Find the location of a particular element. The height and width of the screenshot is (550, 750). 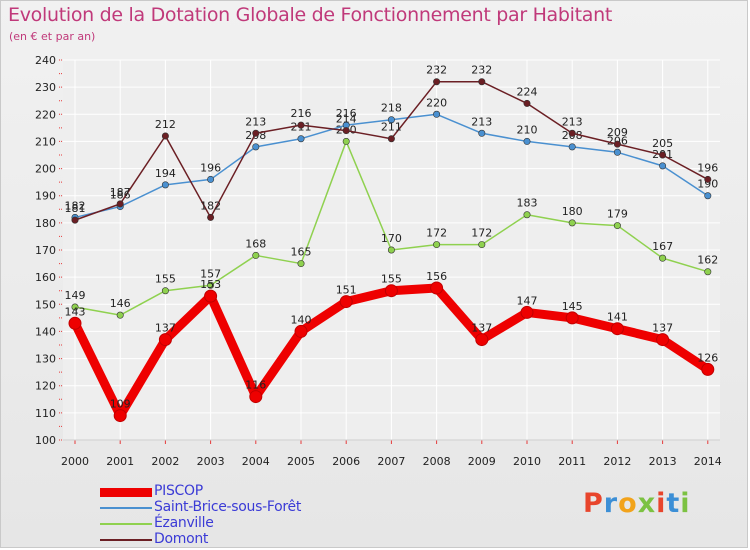

data-label: 190 is located at coordinates (707, 184).